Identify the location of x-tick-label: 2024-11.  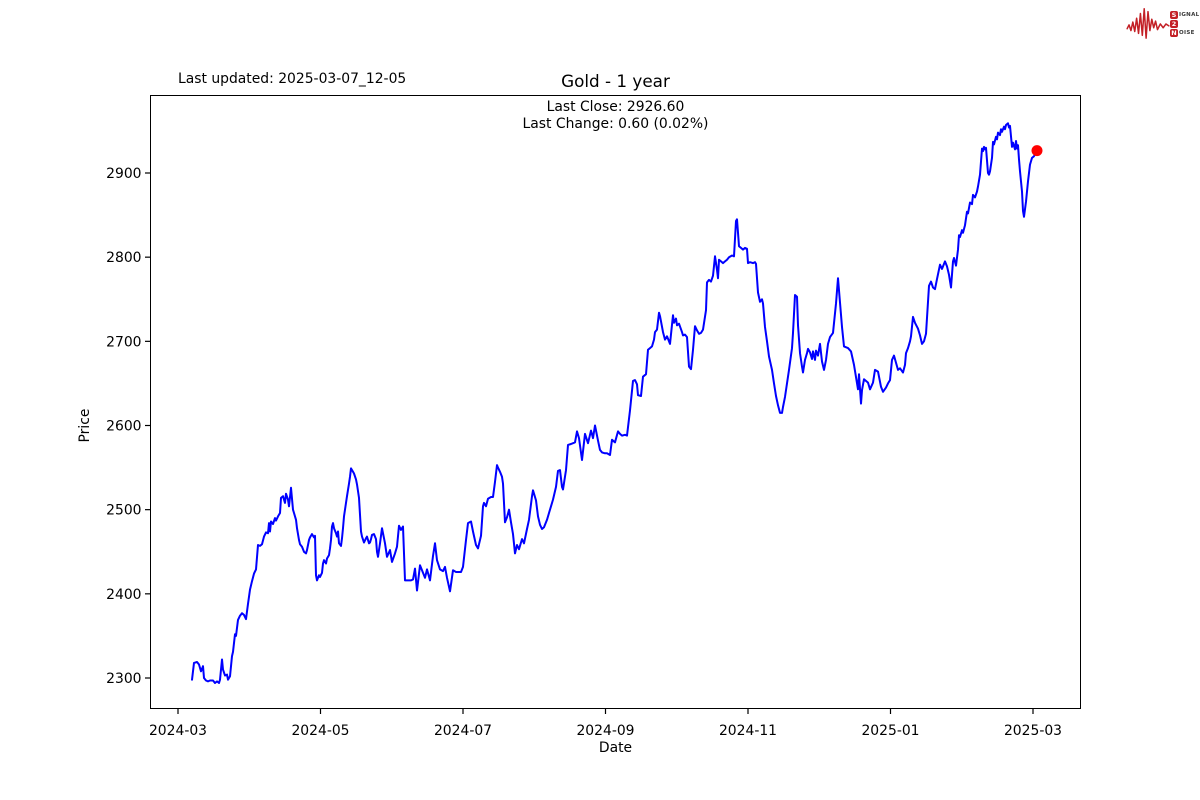
(748, 731).